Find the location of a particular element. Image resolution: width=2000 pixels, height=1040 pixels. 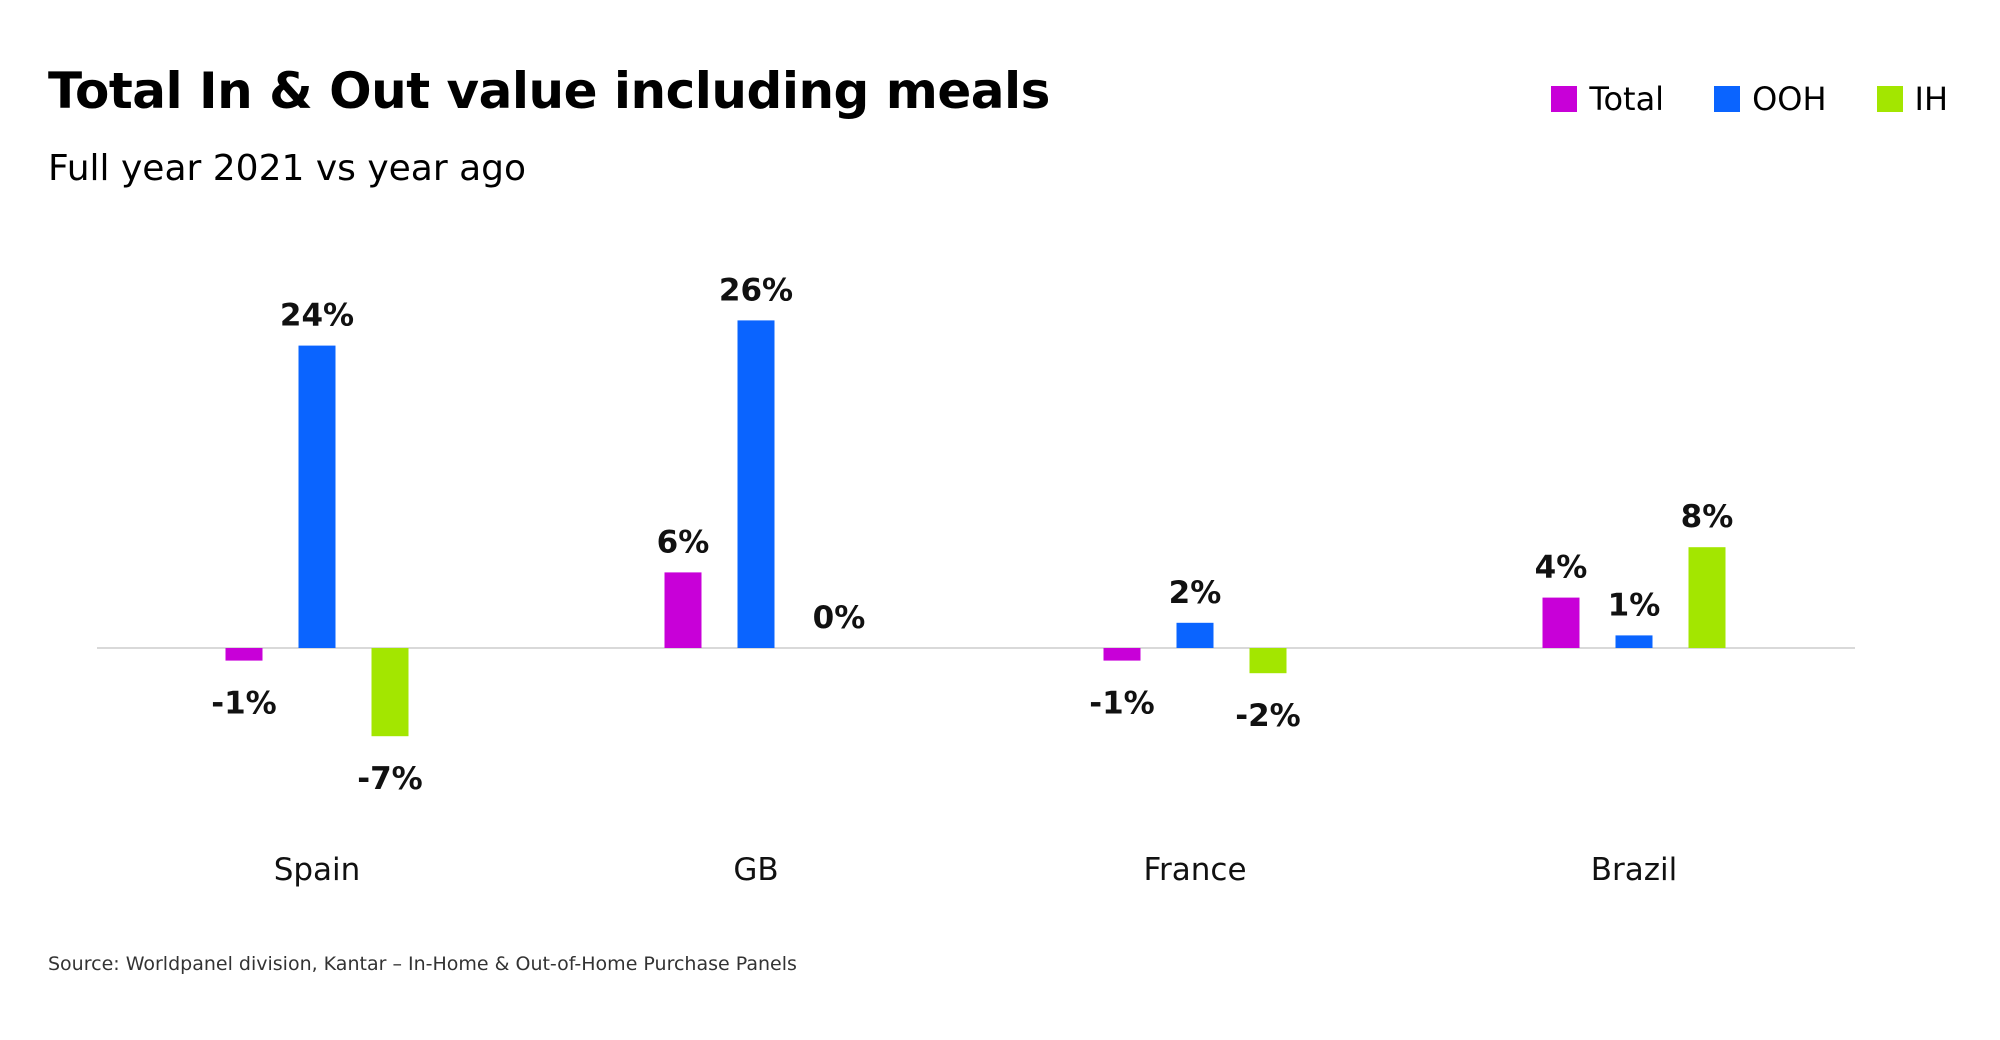

data-label-ih-brazil: 8% is located at coordinates (1707, 517).